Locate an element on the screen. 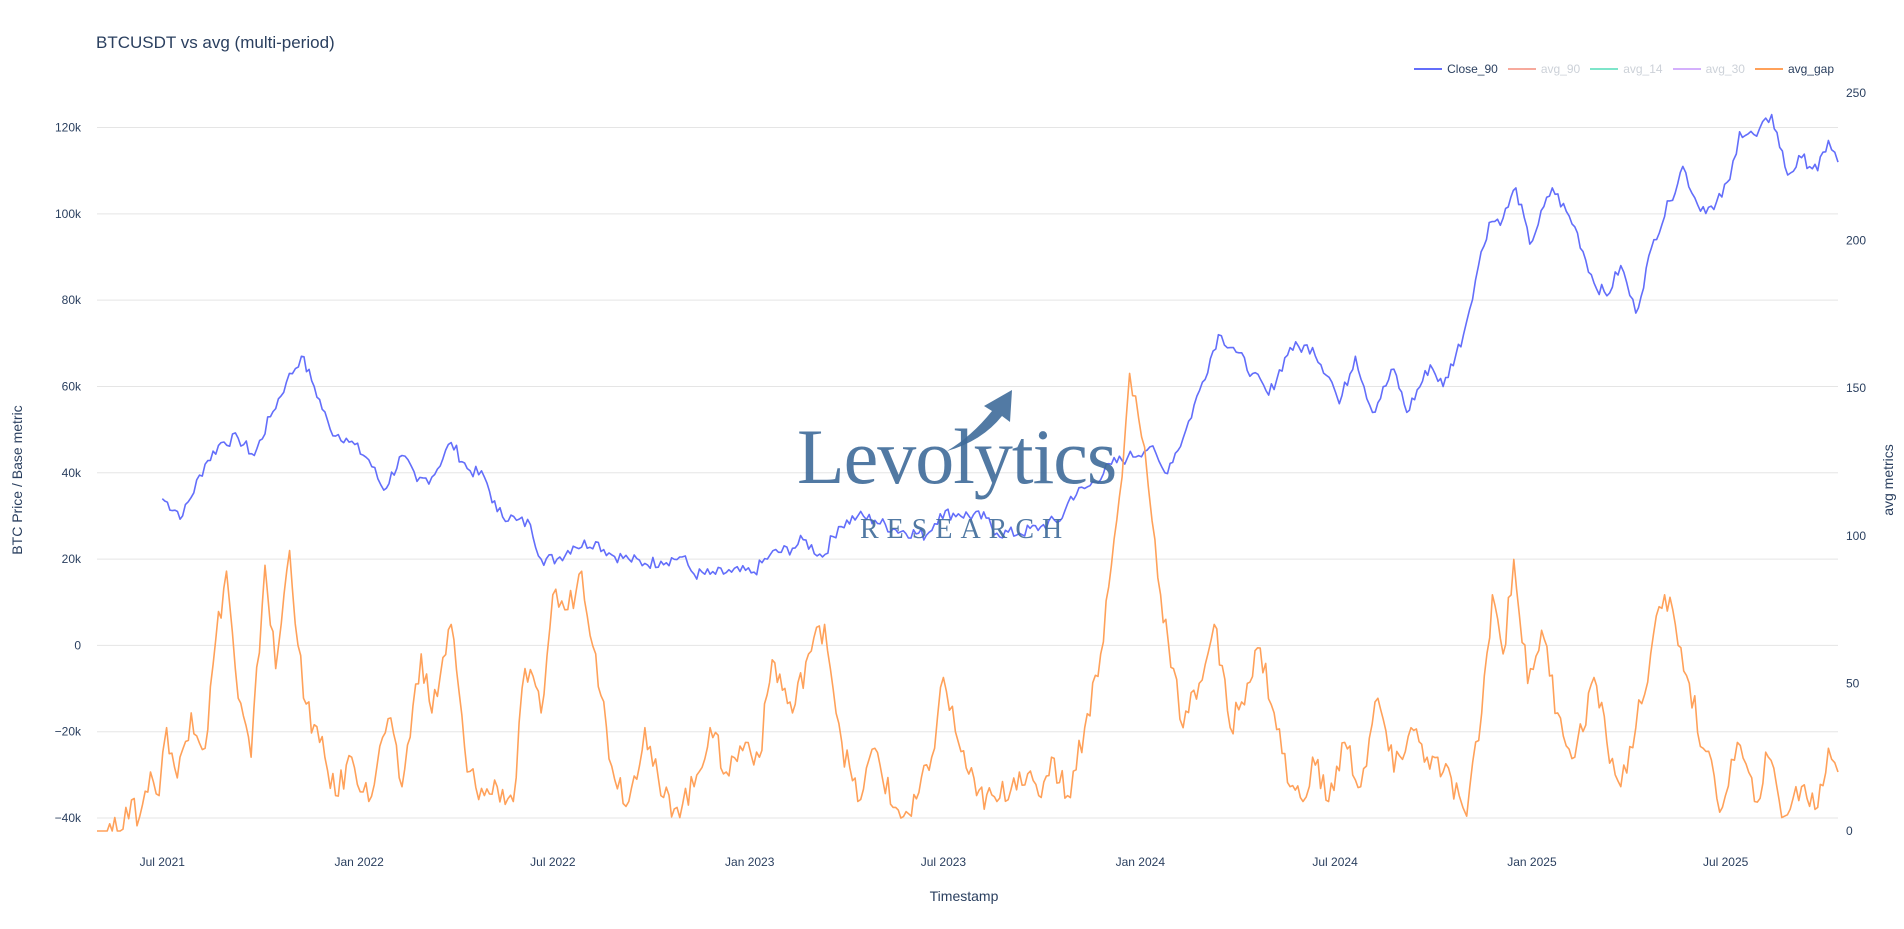 The width and height of the screenshot is (1904, 929). legend-label: avg_90 is located at coordinates (1560, 69).